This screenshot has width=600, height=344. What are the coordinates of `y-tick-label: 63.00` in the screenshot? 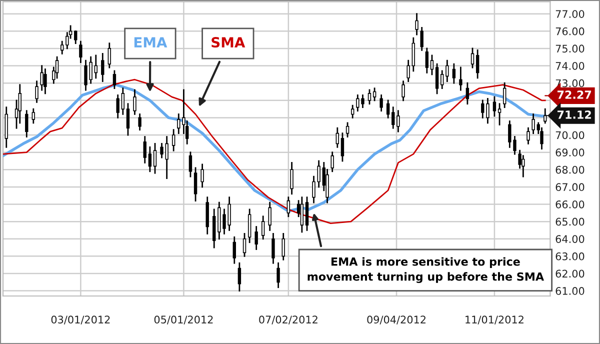 It's located at (570, 256).